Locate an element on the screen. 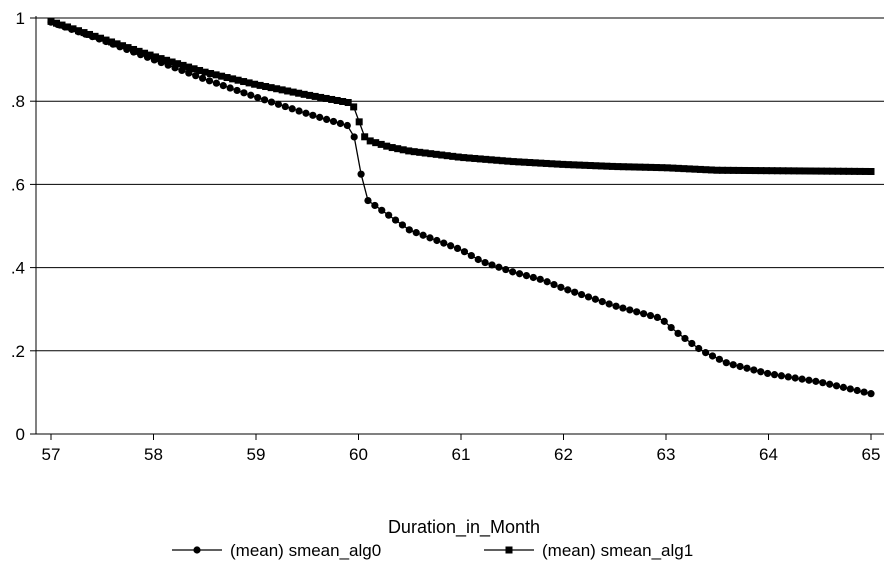 The width and height of the screenshot is (884, 568). x-tick-label: 63 is located at coordinates (666, 454).